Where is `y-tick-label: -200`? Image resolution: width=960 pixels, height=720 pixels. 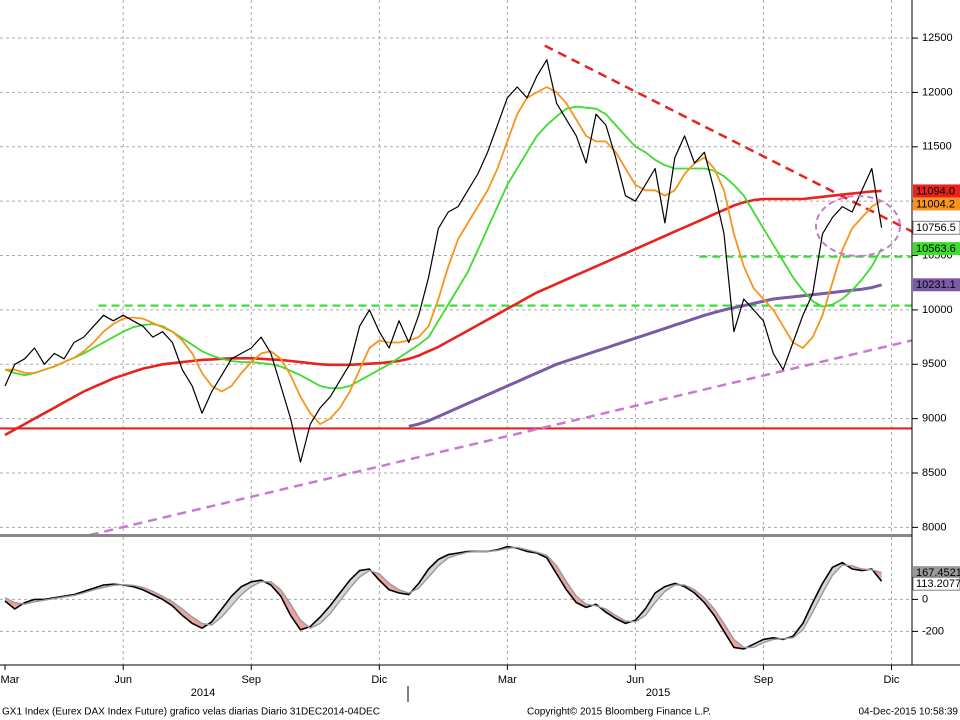
y-tick-label: -200 is located at coordinates (933, 631).